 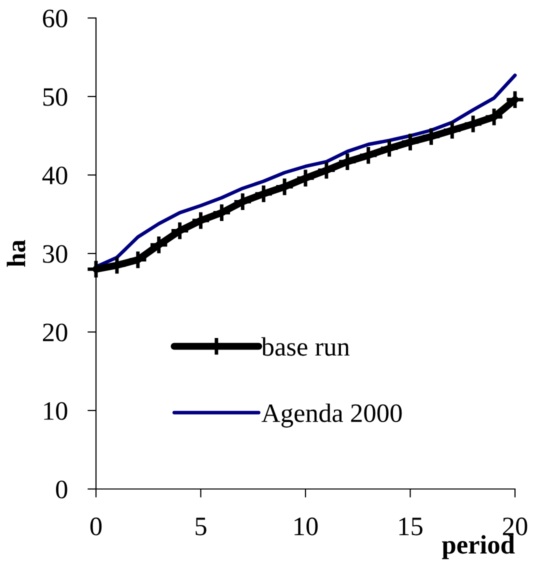 I want to click on y-tick-label: 10, so click(x=56, y=411).